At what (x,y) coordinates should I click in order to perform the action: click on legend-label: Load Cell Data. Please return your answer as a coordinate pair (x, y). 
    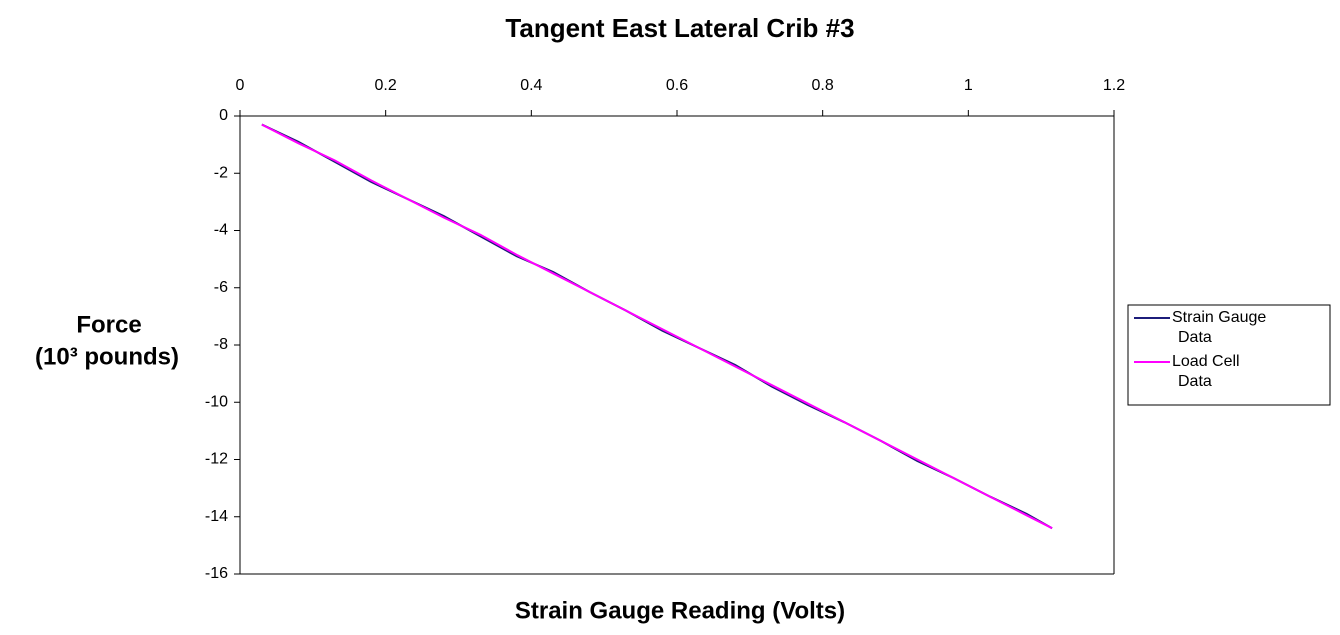
    Looking at the image, I should click on (1208, 371).